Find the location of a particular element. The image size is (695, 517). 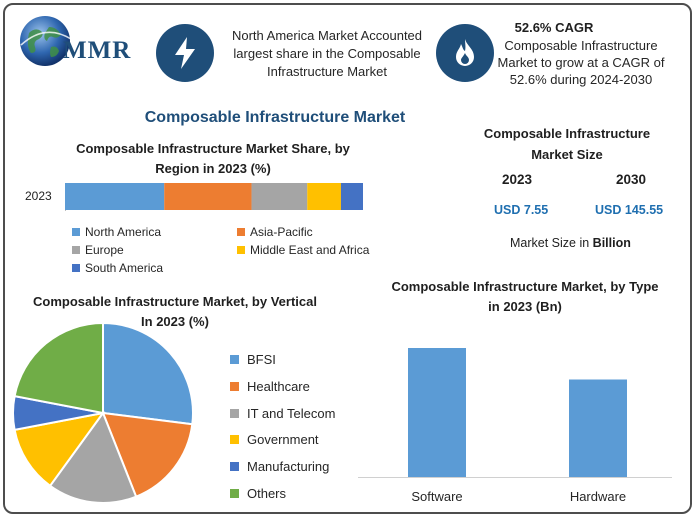

lightning-icon is located at coordinates (185, 53).